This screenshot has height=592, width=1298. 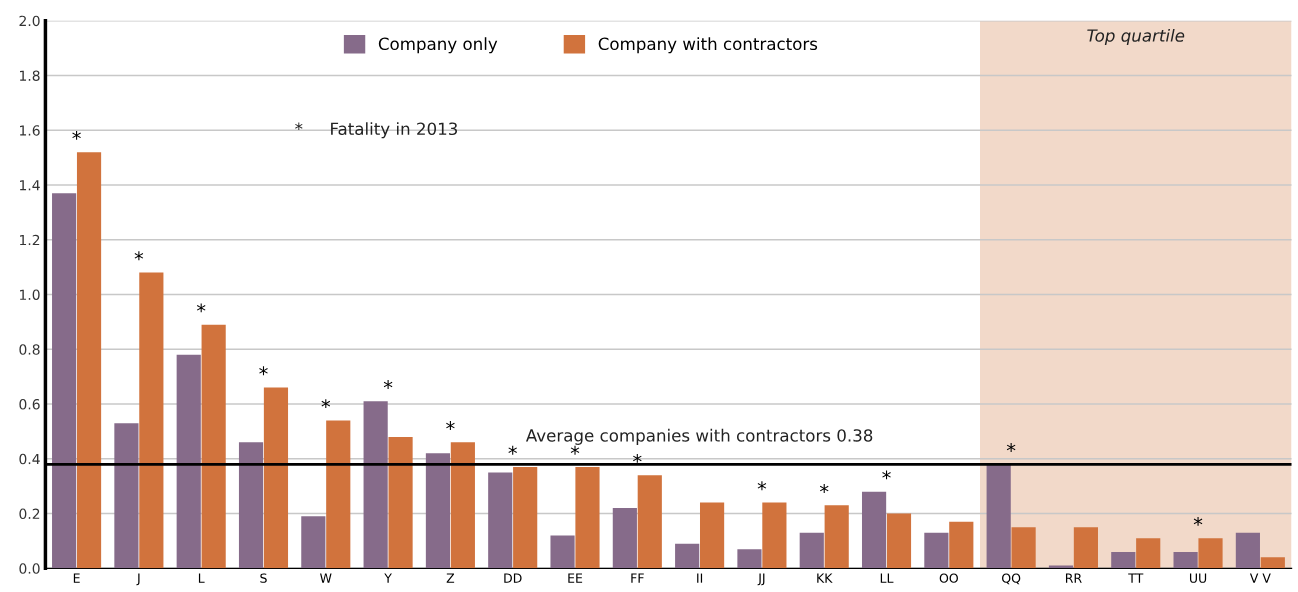 I want to click on y-tick-label: 0.4, so click(x=29, y=459).